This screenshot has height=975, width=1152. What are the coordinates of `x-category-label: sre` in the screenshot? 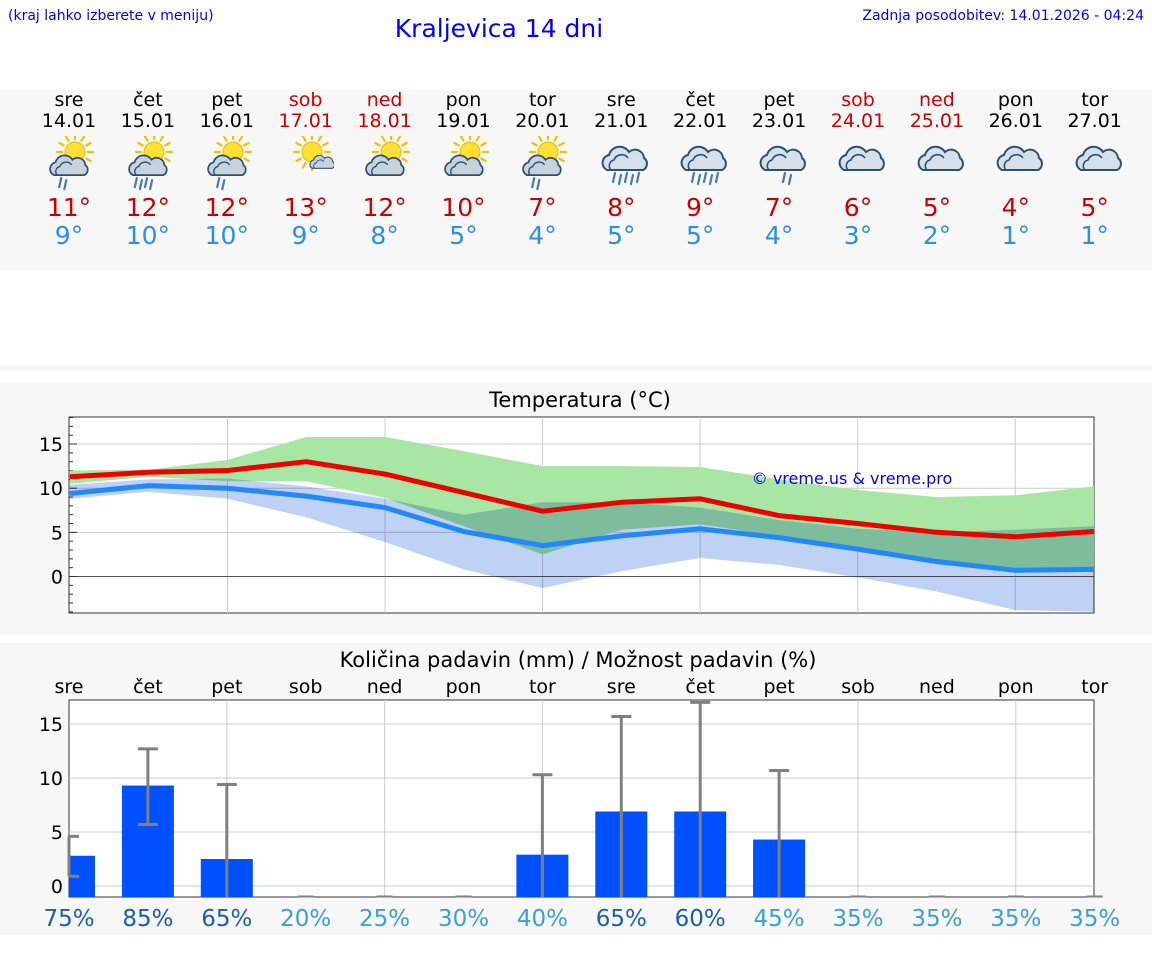 It's located at (621, 687).